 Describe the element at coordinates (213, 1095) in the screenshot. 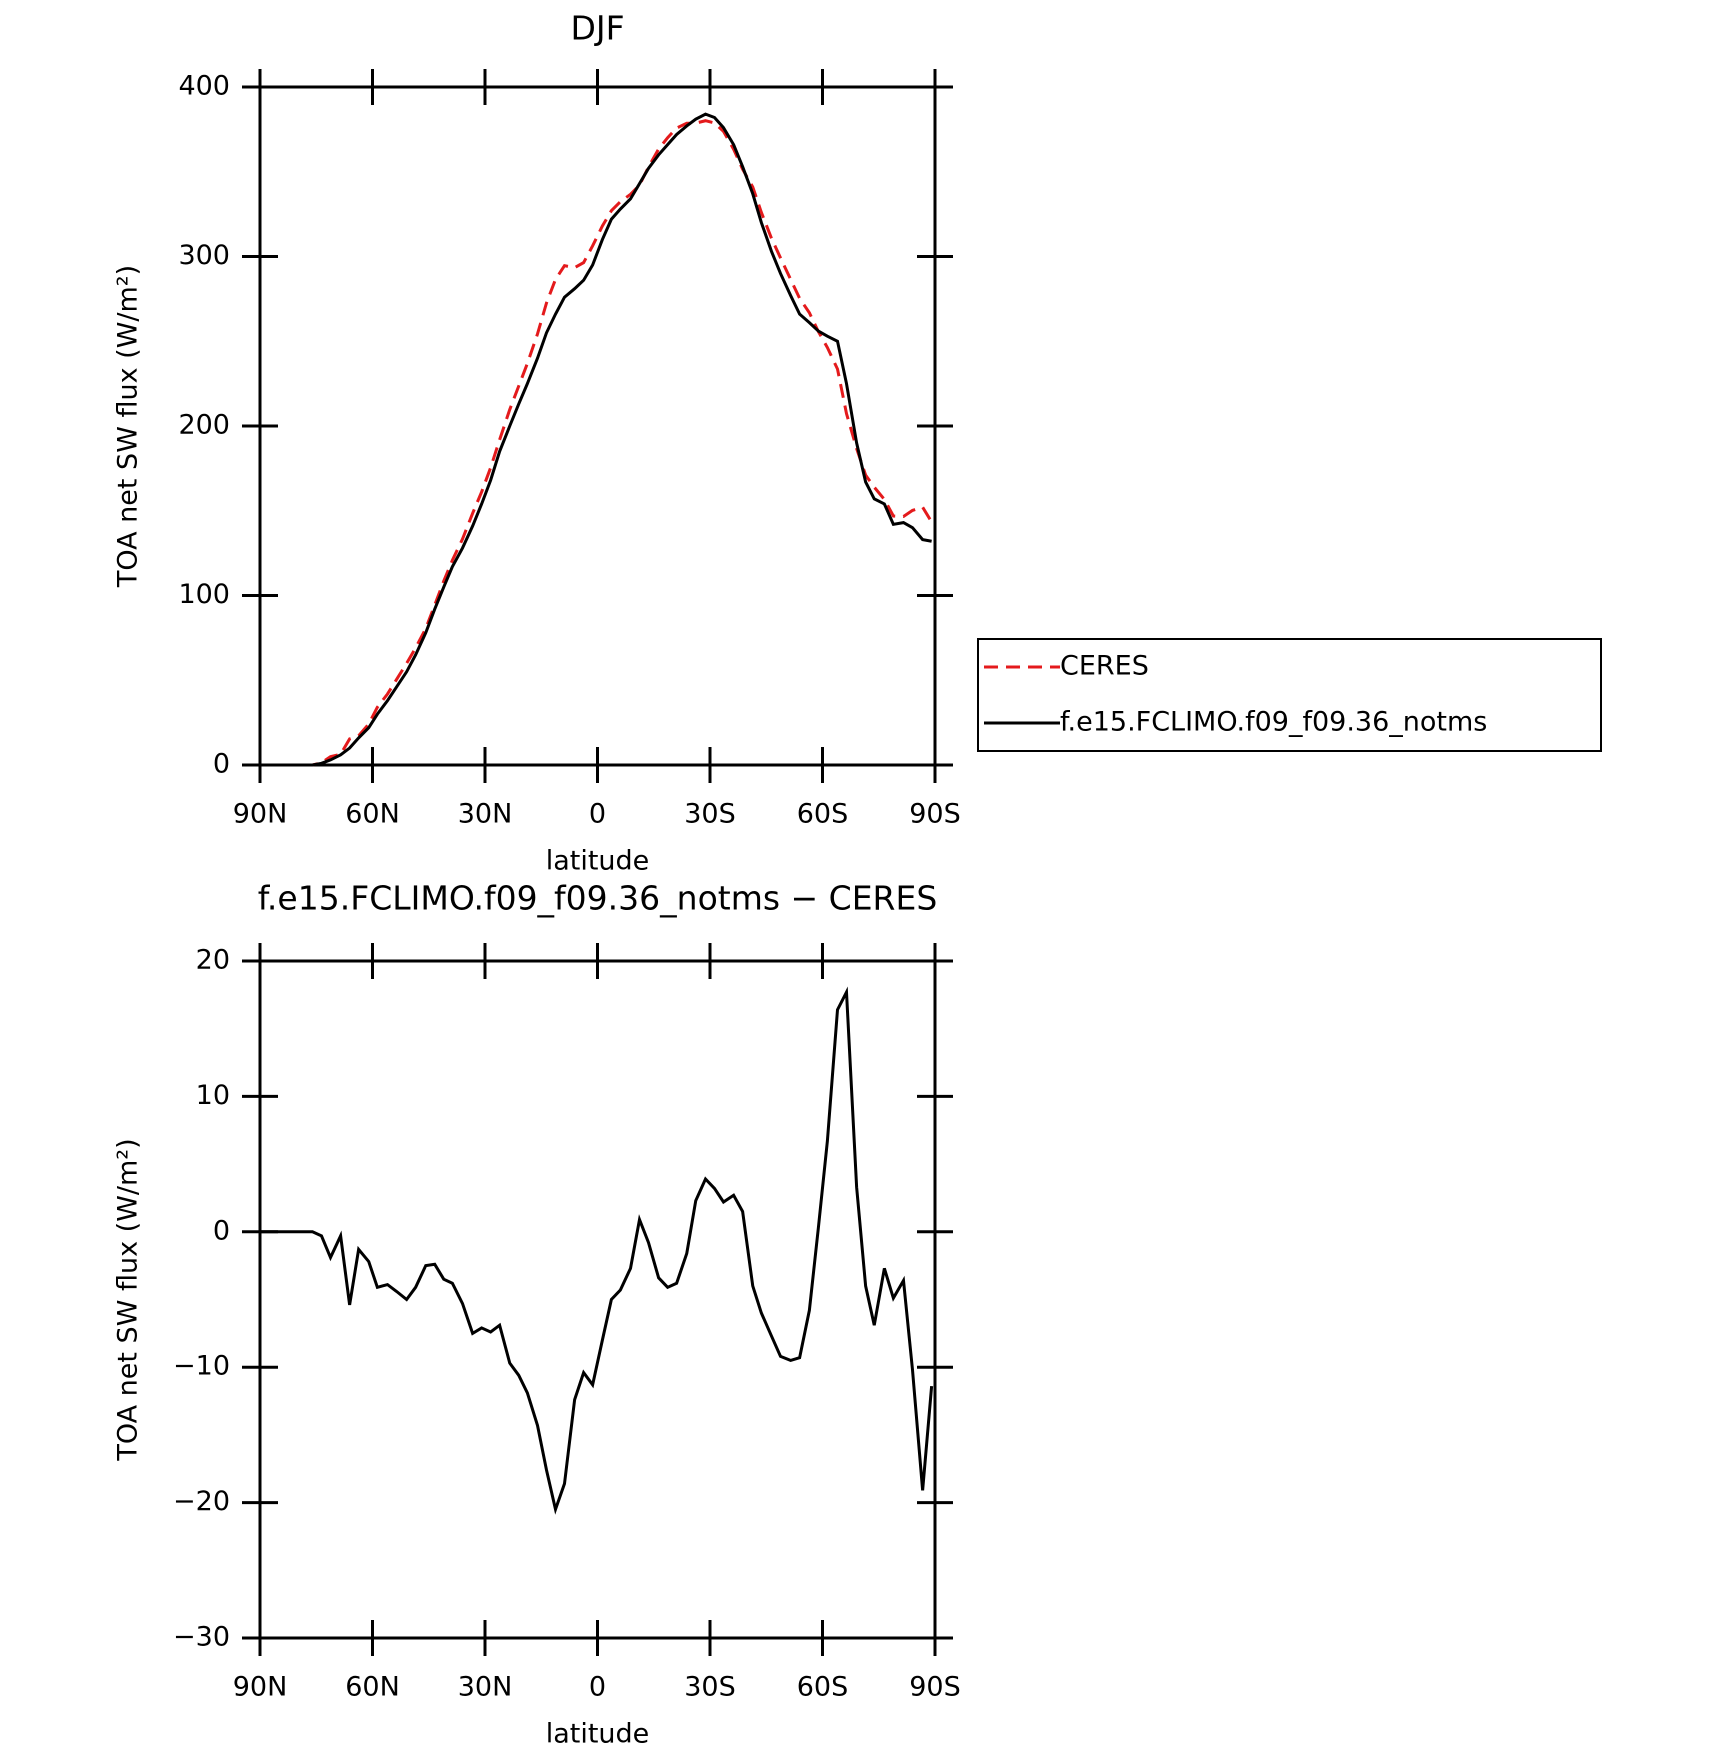

I see `y-tick-label: 10` at that location.